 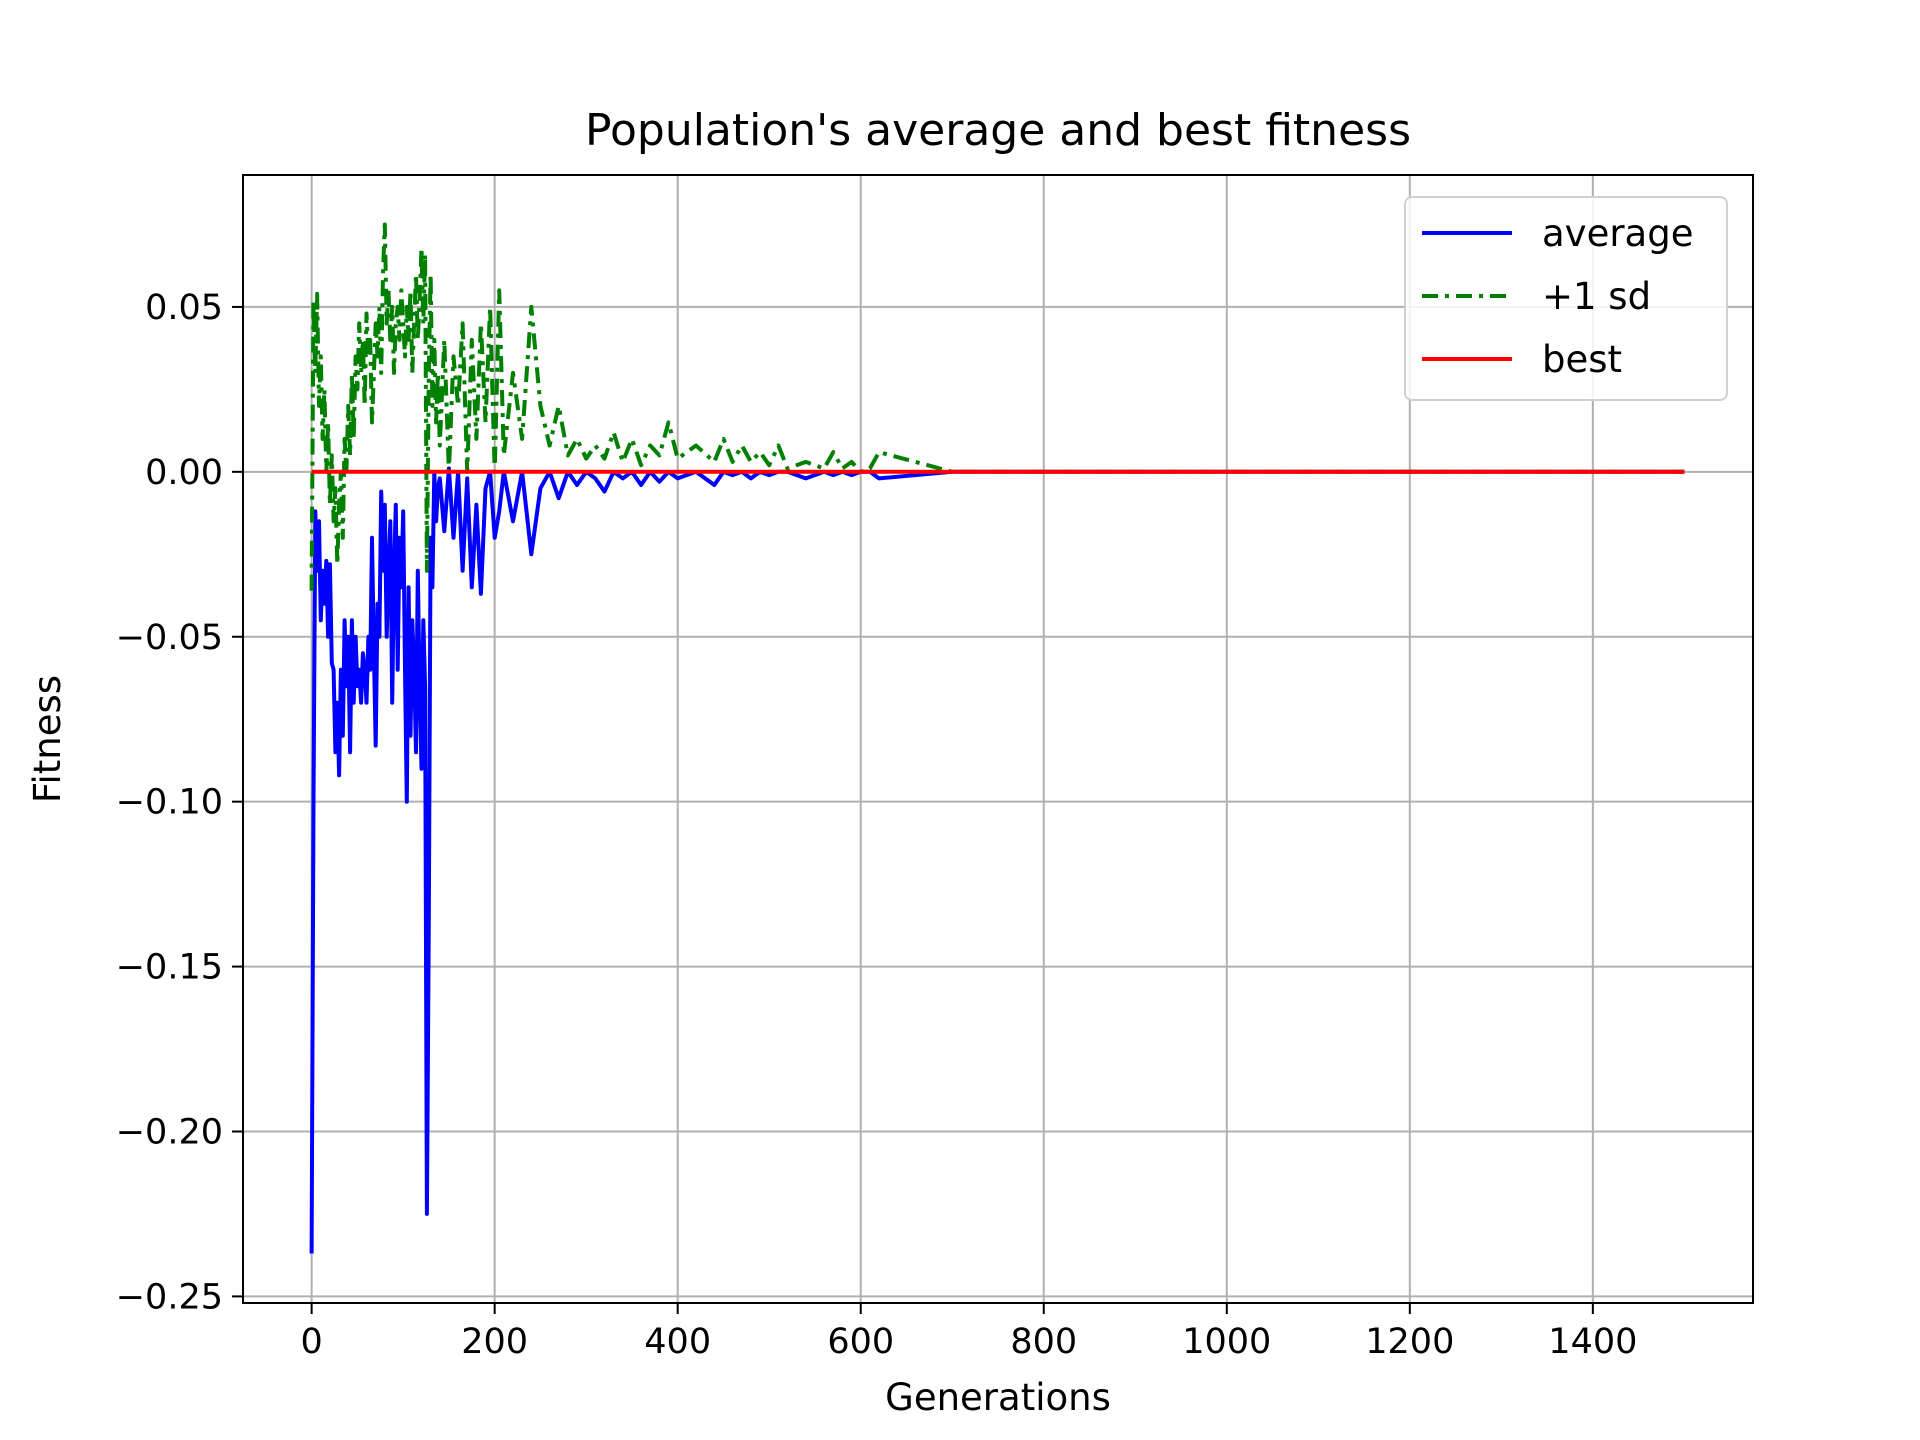 I want to click on y-tick-label: 0.00, so click(x=184, y=473).